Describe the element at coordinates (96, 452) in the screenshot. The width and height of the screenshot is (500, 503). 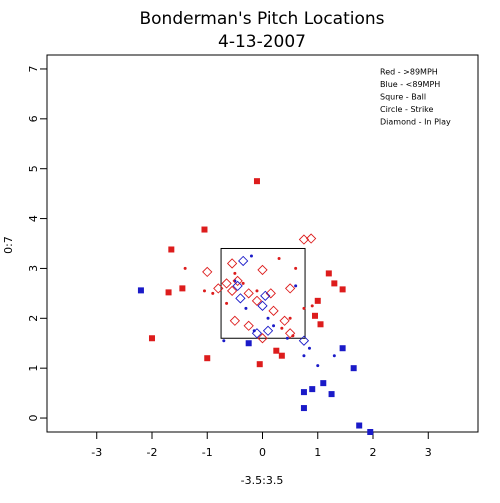
I see `x-tick-label: -3` at that location.